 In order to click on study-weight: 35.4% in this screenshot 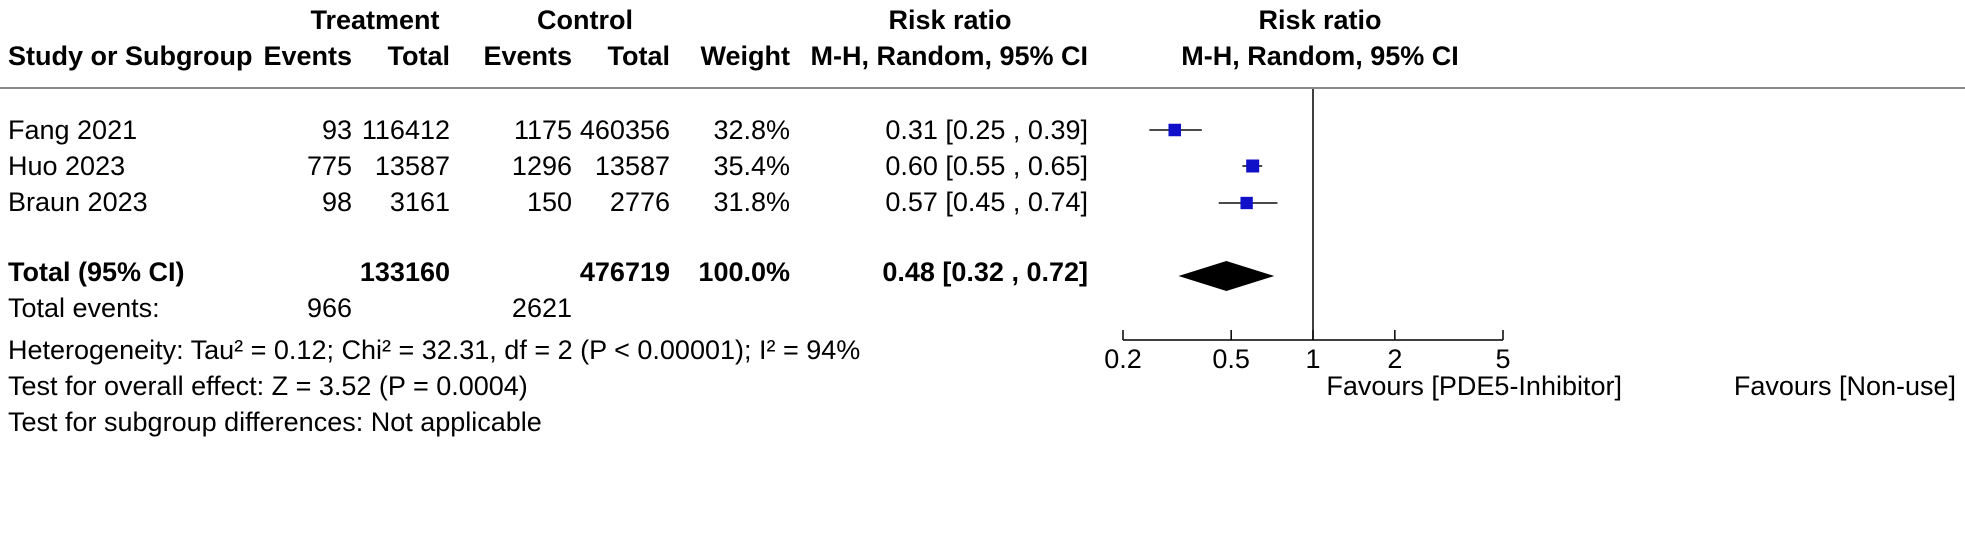, I will do `click(751, 166)`.